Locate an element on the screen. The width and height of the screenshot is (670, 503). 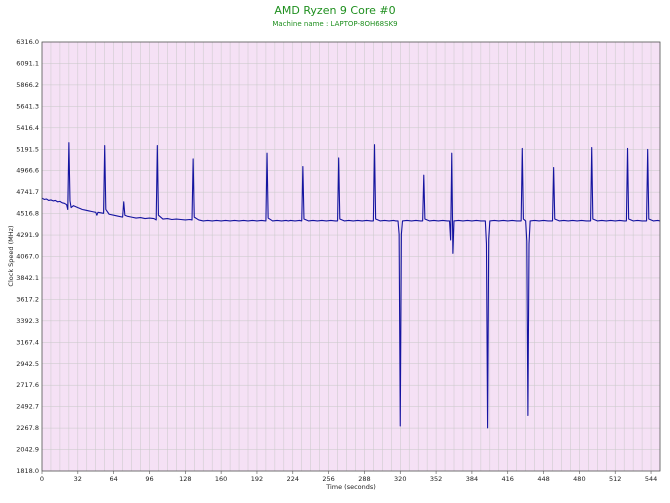
x-tick-label: 32 is located at coordinates (78, 479).